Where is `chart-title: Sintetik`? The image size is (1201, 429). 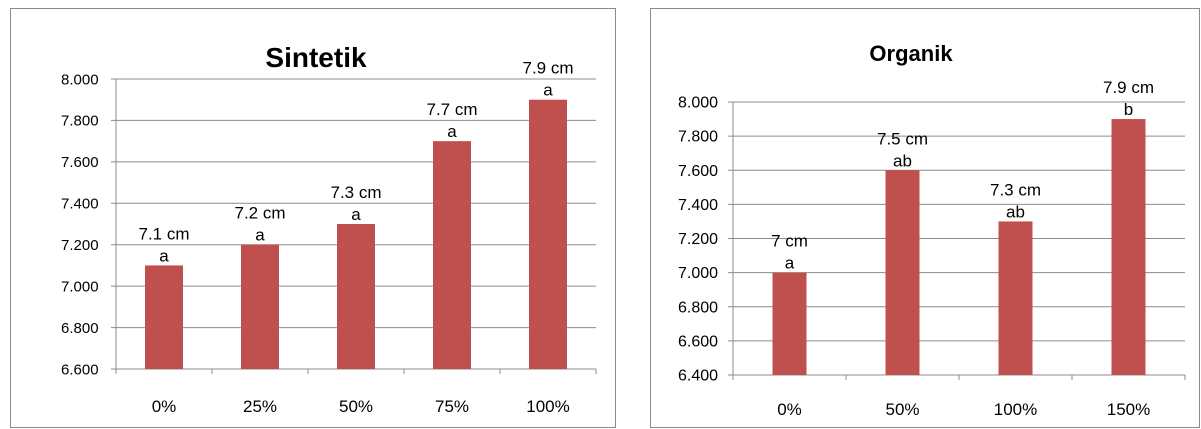 chart-title: Sintetik is located at coordinates (316, 57).